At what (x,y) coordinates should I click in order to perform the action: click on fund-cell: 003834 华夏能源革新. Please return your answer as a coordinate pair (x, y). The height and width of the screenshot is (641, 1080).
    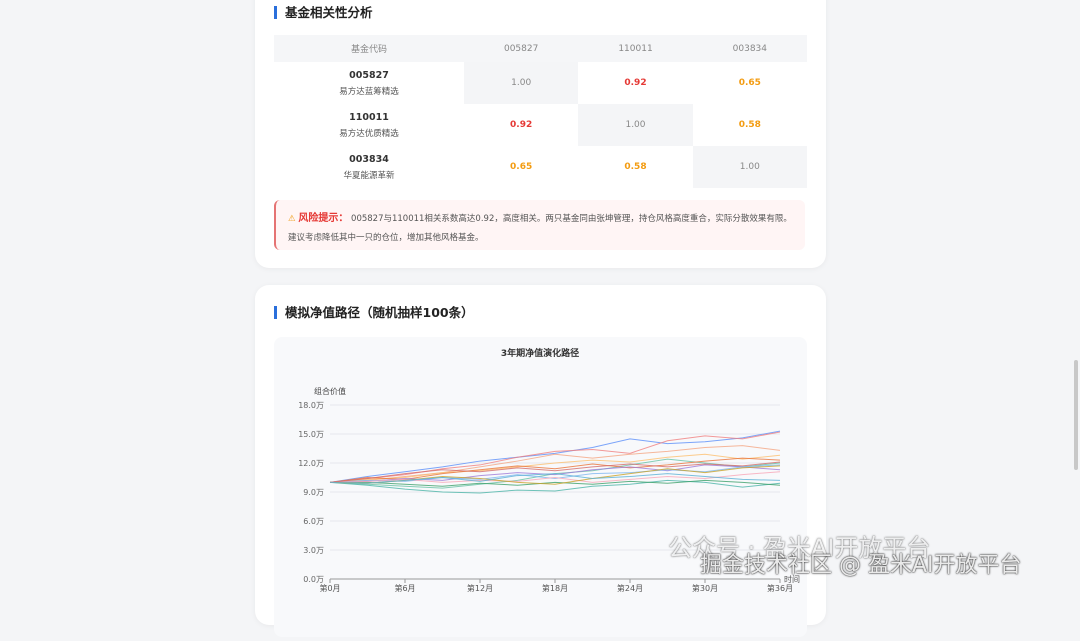
    Looking at the image, I should click on (369, 167).